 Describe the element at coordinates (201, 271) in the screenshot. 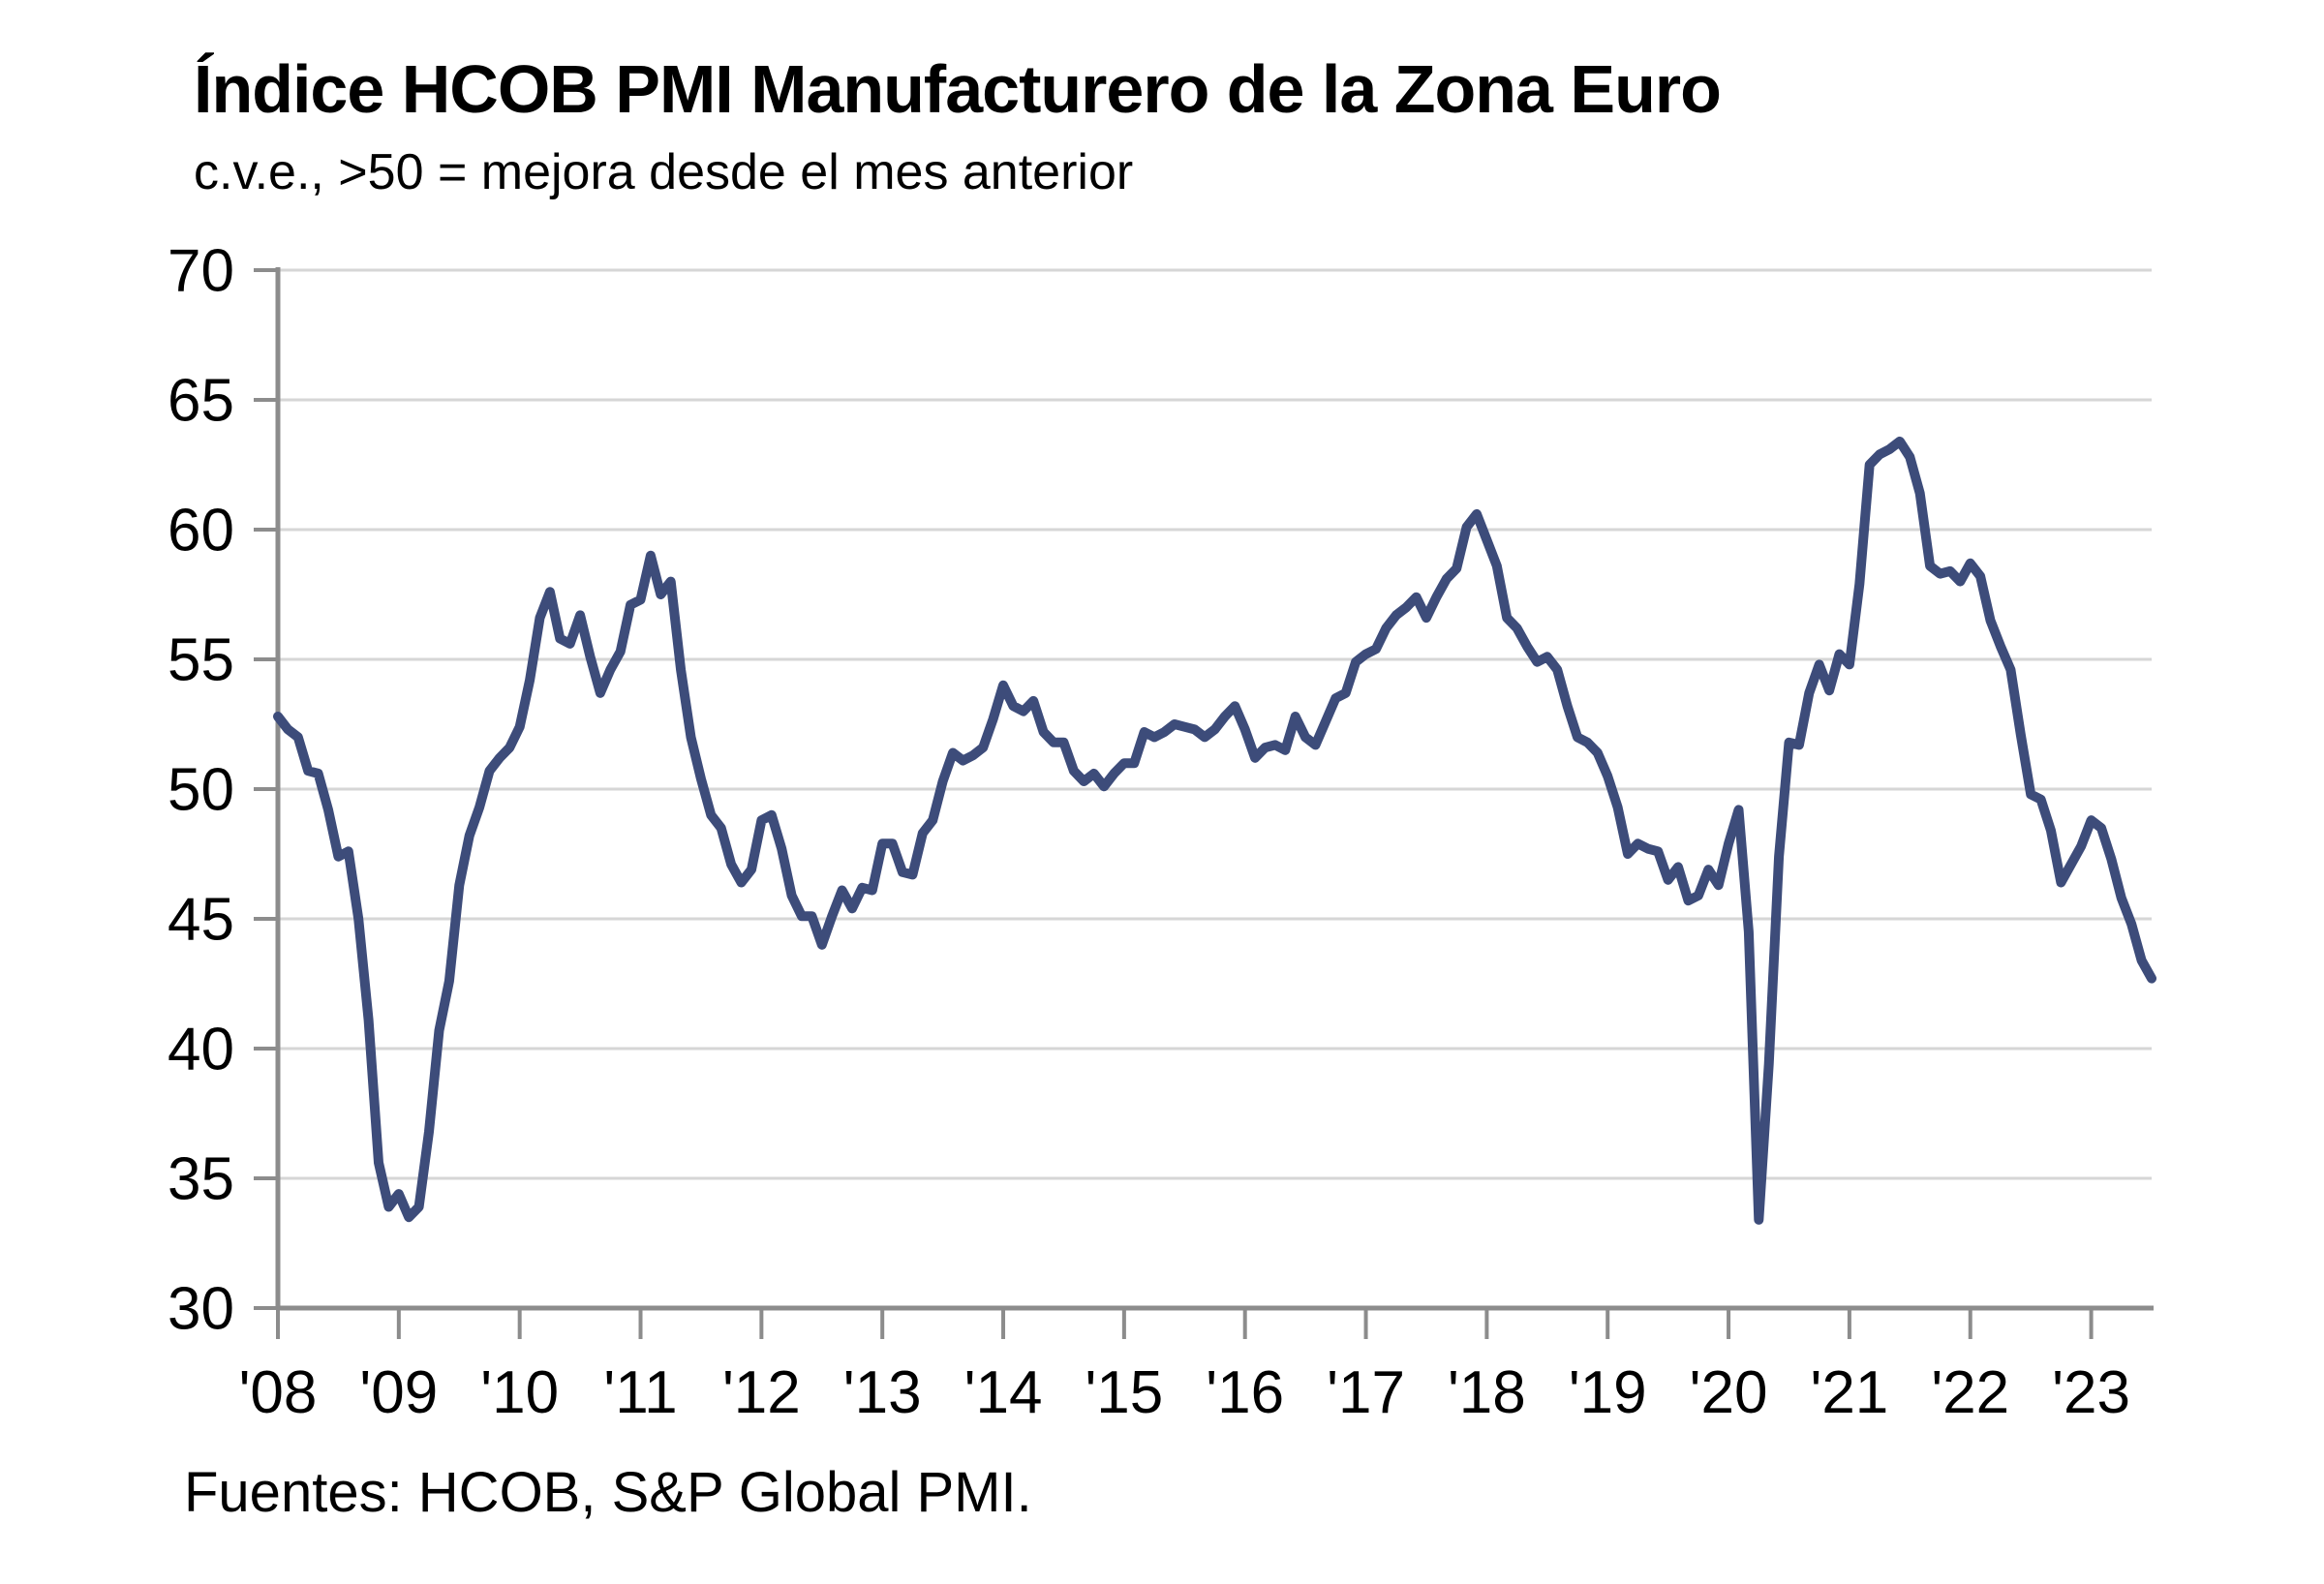

I see `y-axis-label-70: 70` at that location.